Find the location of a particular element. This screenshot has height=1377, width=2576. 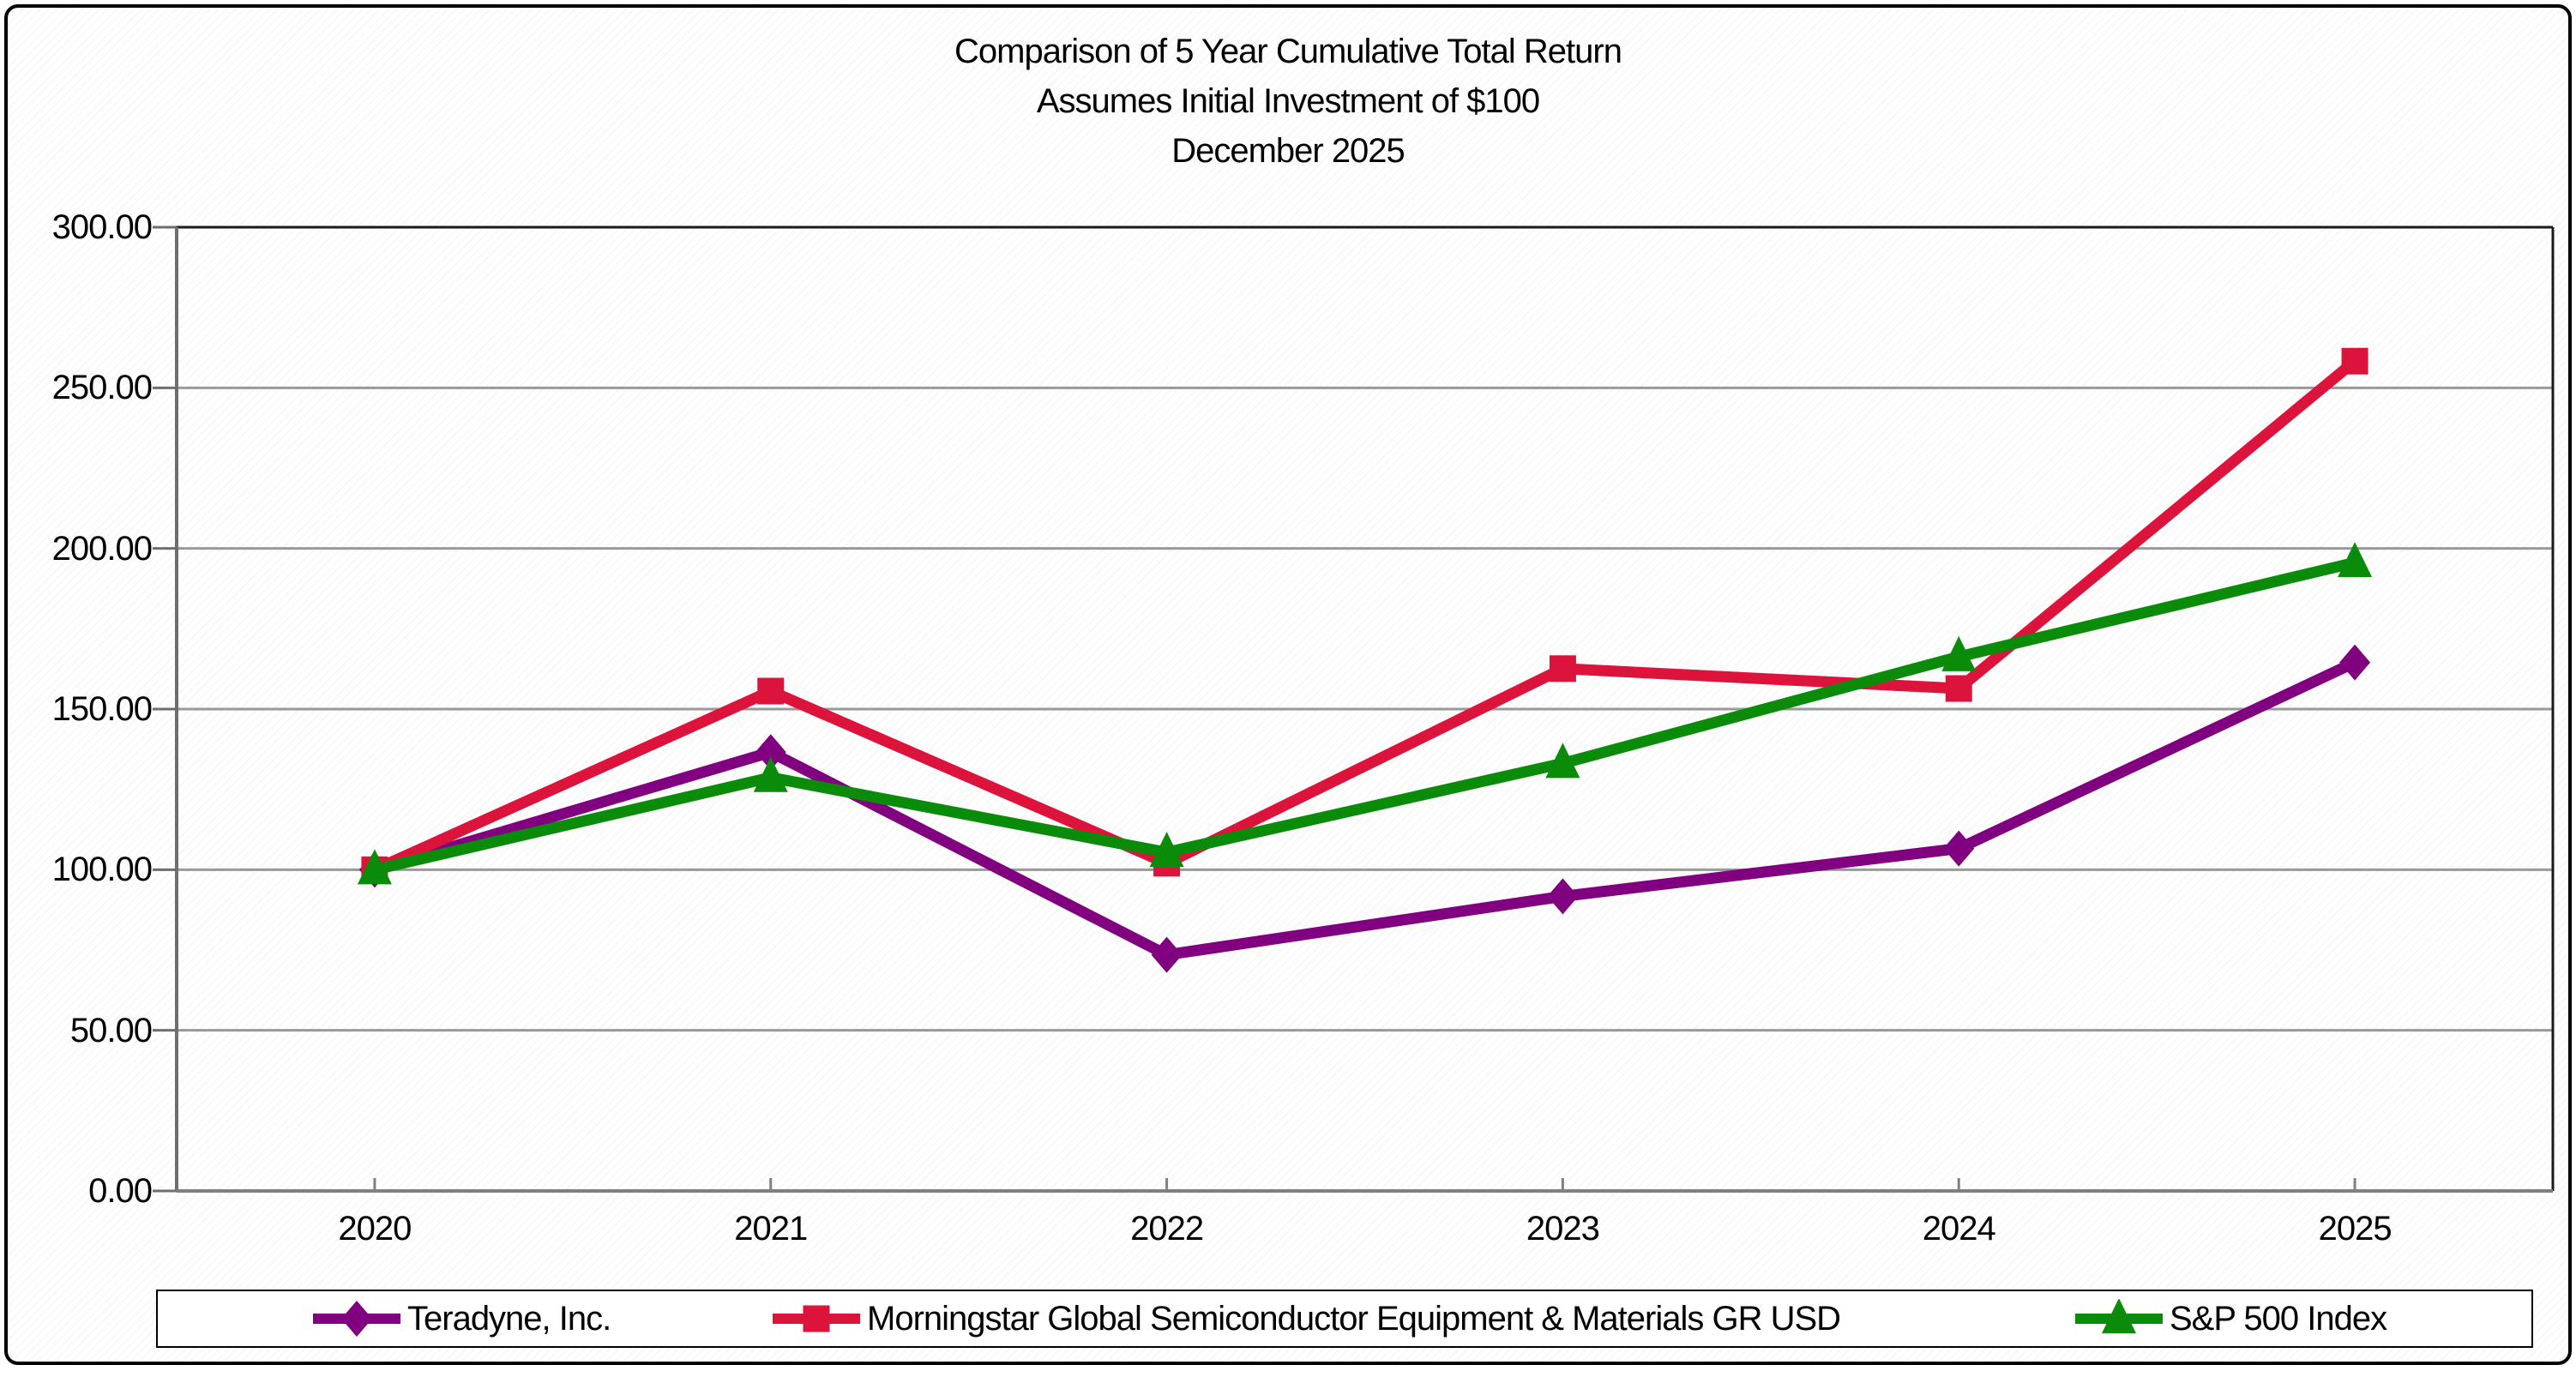

legend-label-sp500: S&P 500 Index is located at coordinates (2278, 1318).